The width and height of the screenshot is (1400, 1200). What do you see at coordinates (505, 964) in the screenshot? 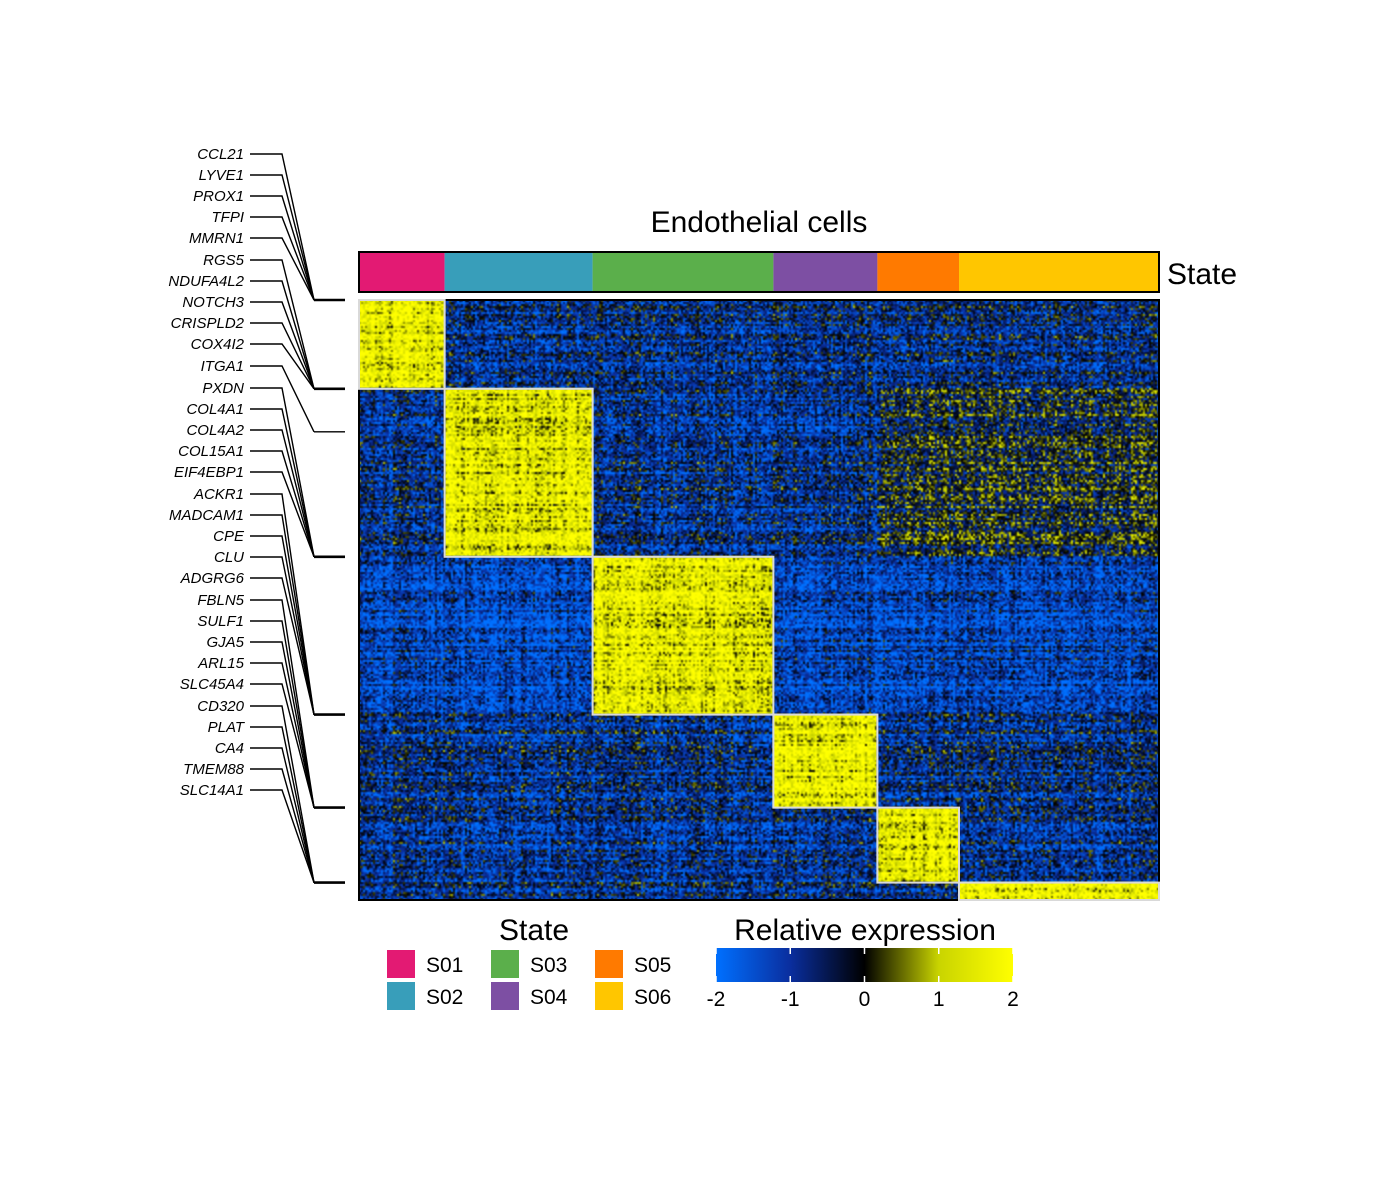
I see `legend-swatch-s03` at bounding box center [505, 964].